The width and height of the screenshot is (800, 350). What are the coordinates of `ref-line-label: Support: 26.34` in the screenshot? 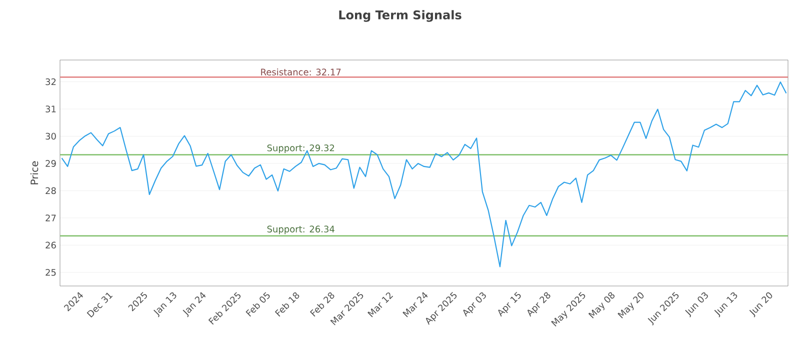 It's located at (300, 230).